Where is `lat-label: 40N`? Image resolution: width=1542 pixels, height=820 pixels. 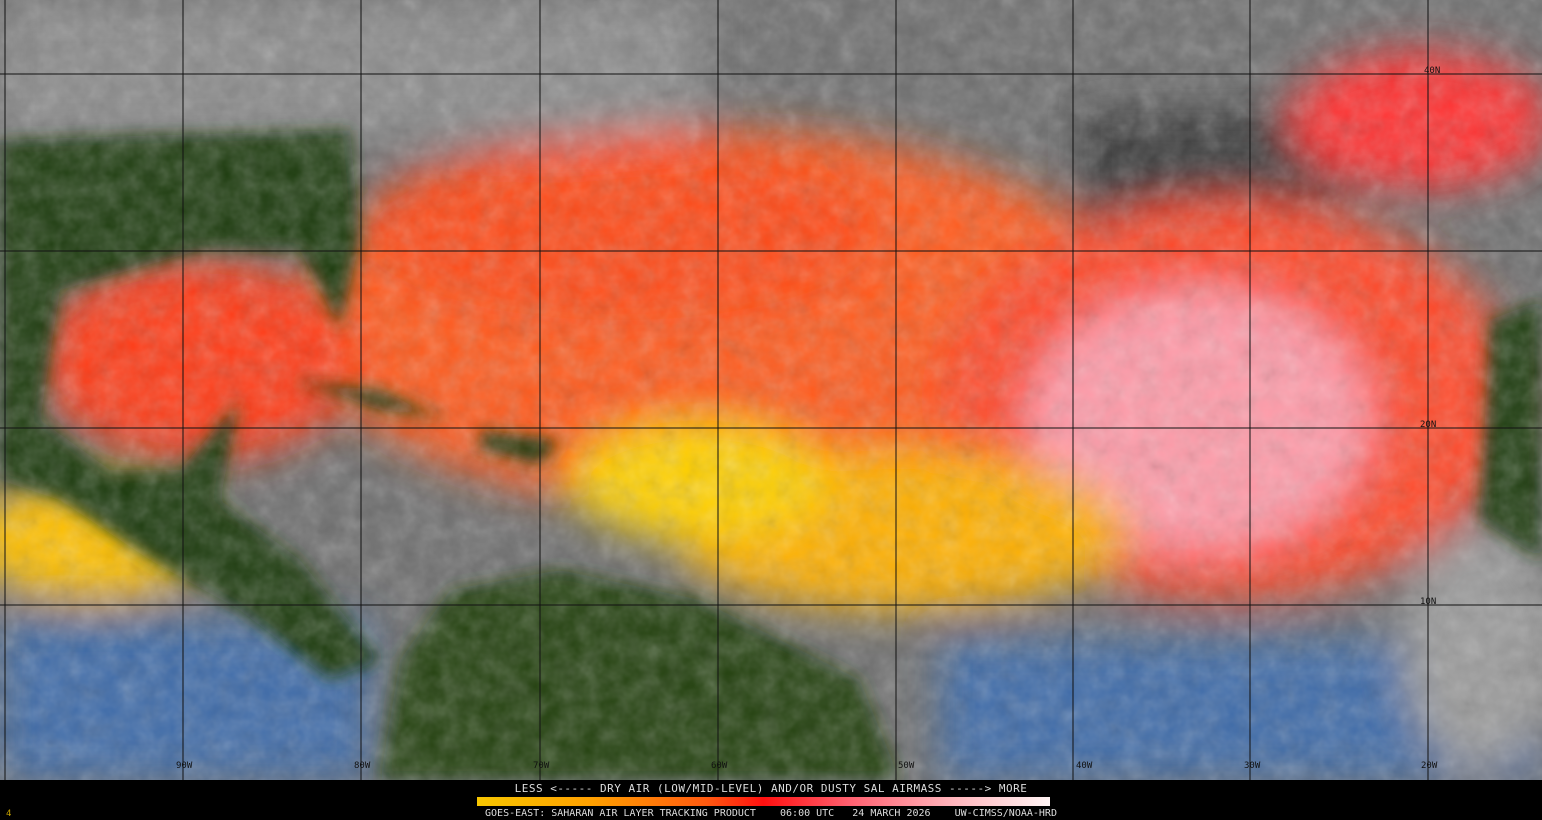
lat-label: 40N is located at coordinates (1432, 71).